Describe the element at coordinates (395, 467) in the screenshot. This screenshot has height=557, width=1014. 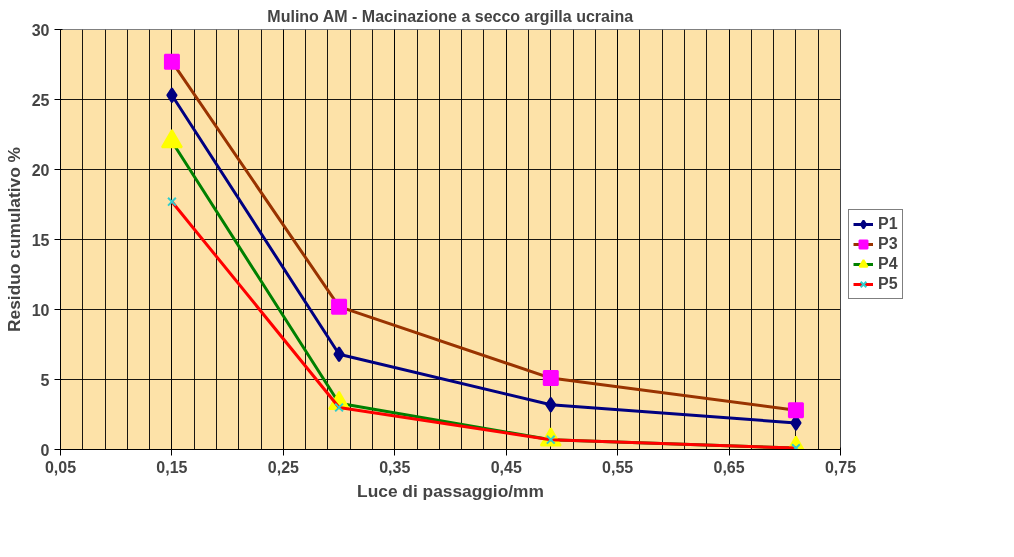
I see `x-tick-label: 0,35` at that location.